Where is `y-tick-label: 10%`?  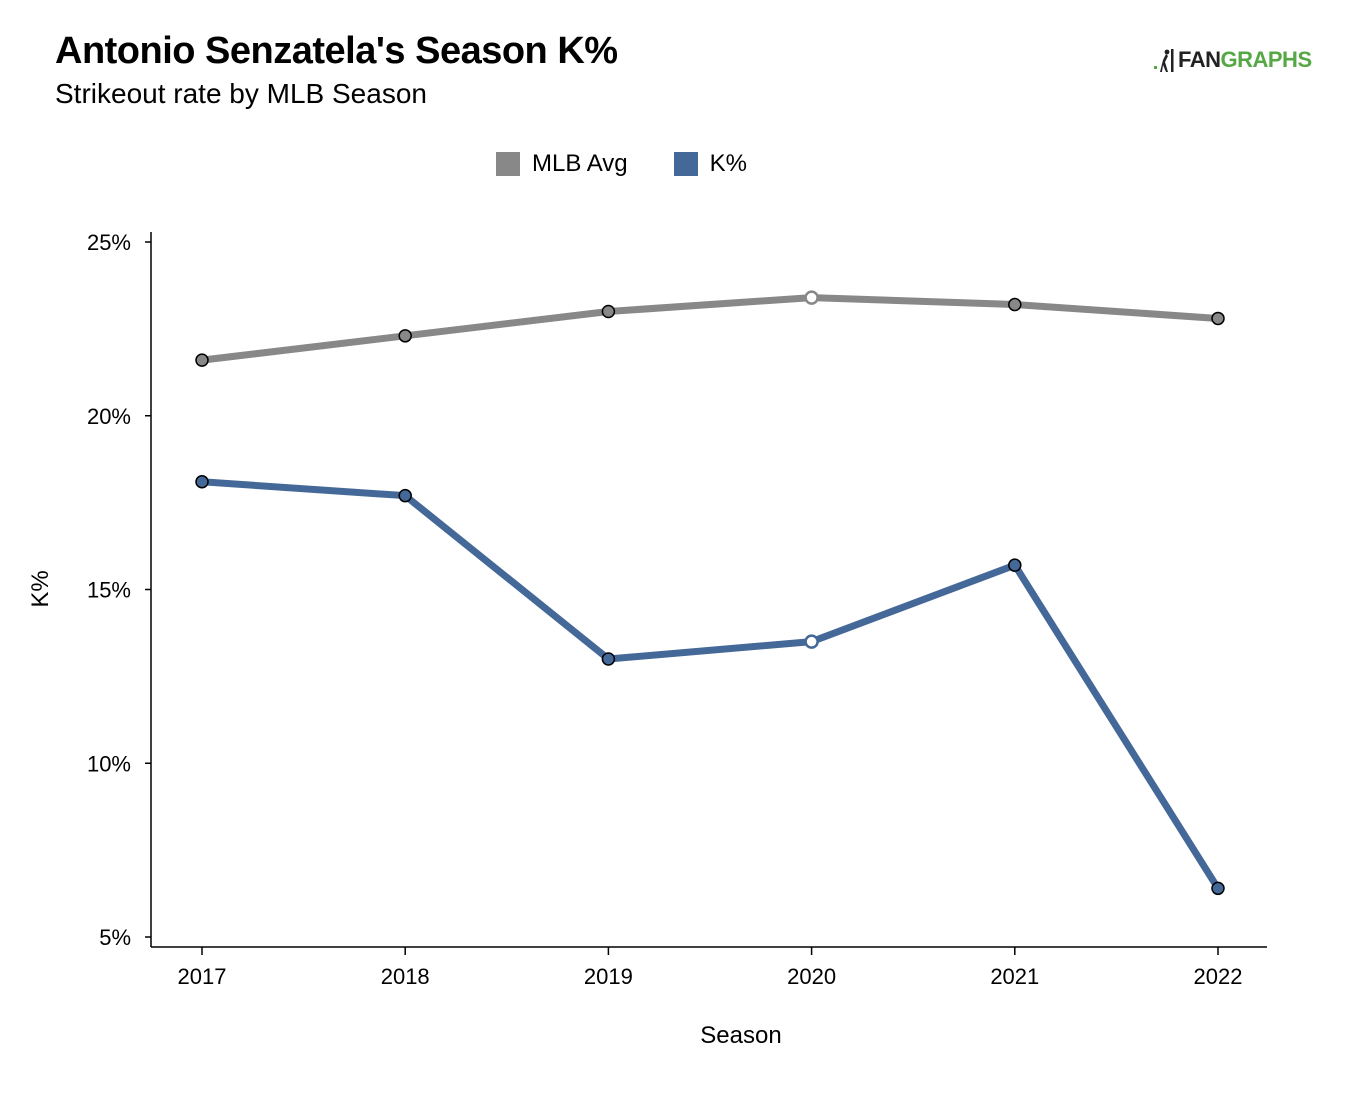 y-tick-label: 10% is located at coordinates (109, 763).